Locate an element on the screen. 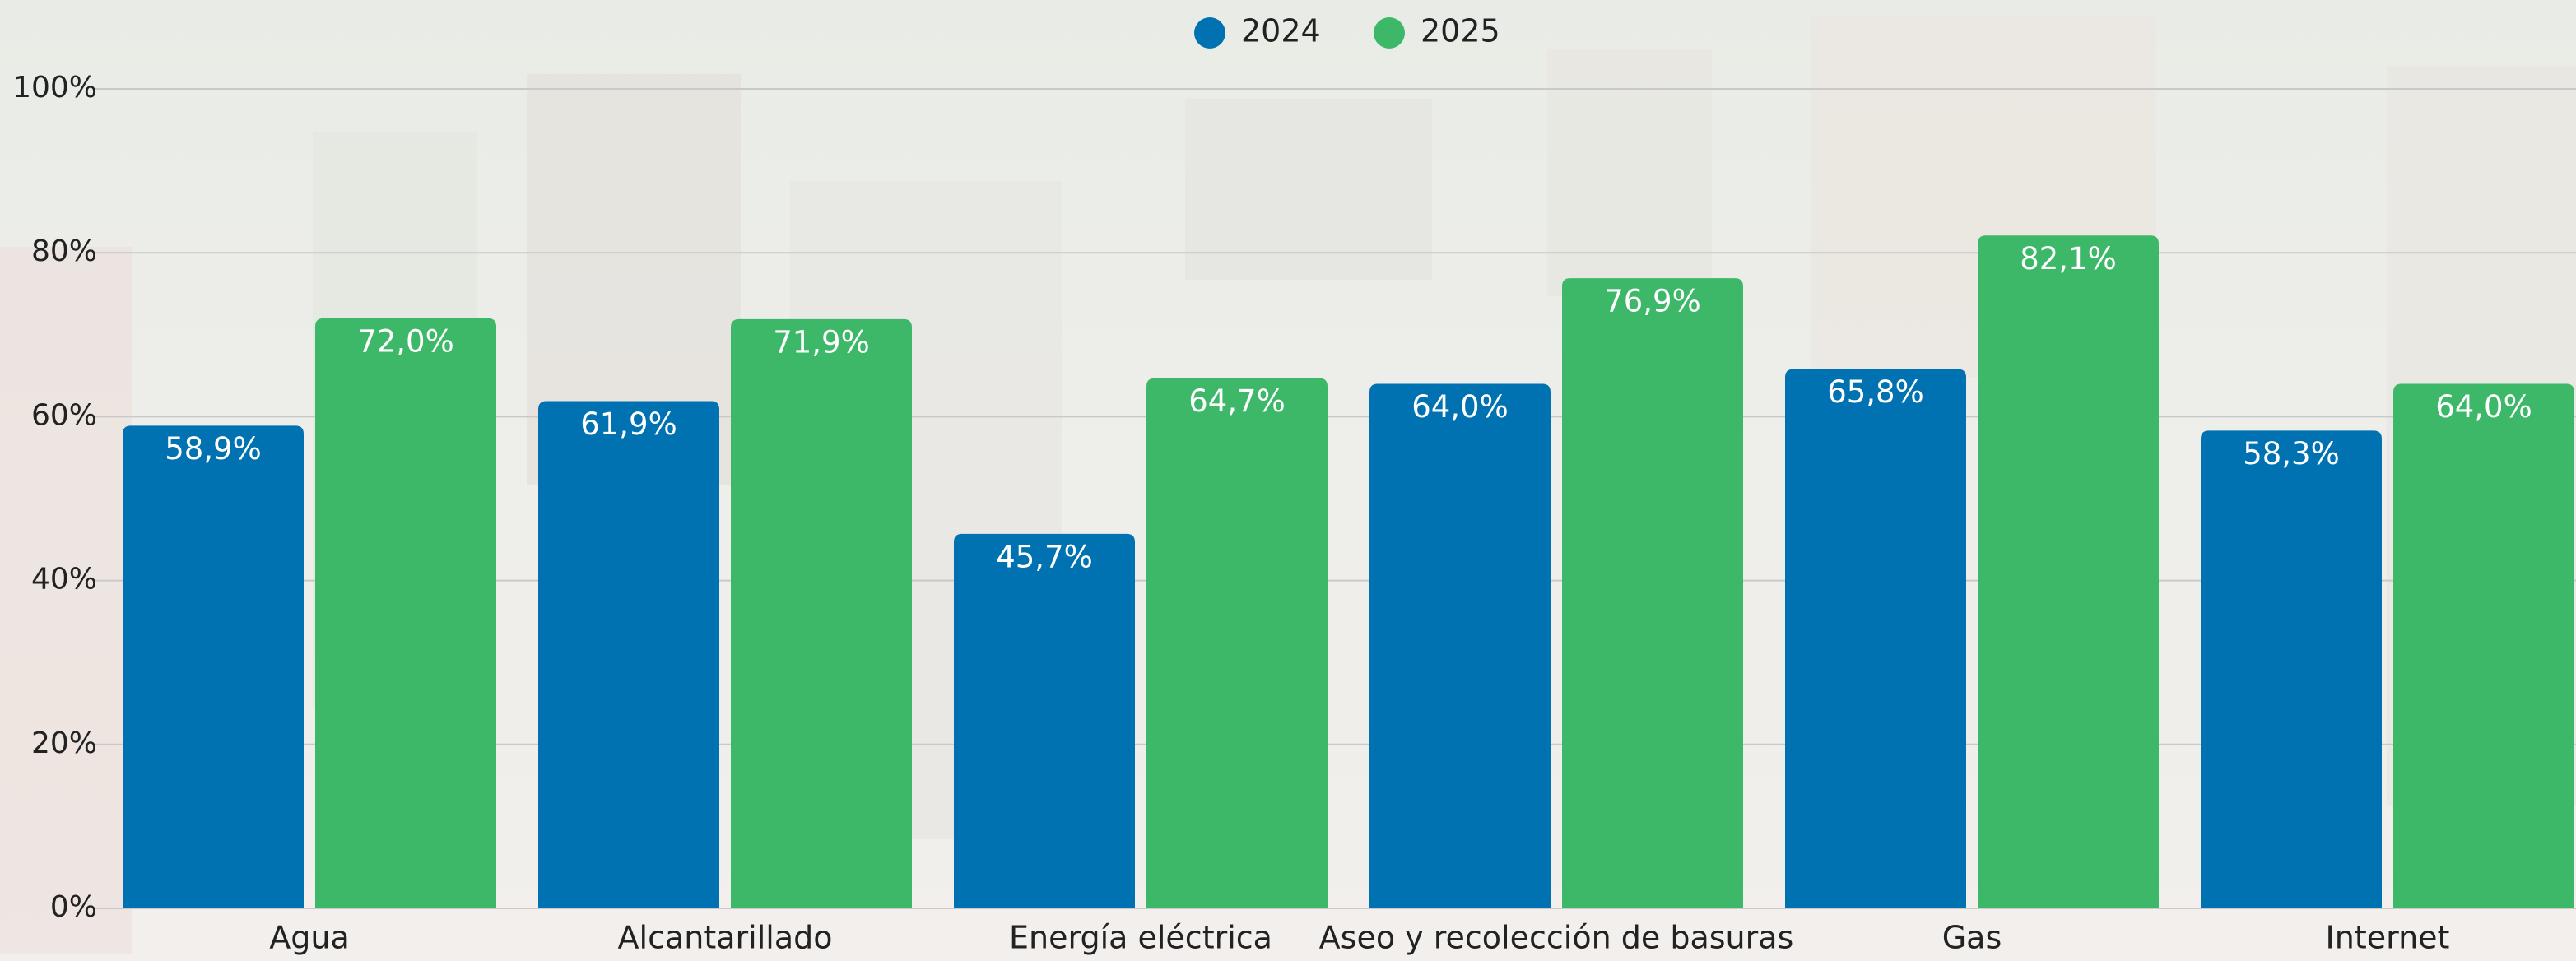 The height and width of the screenshot is (961, 2576). value-label: 72,0% is located at coordinates (405, 341).